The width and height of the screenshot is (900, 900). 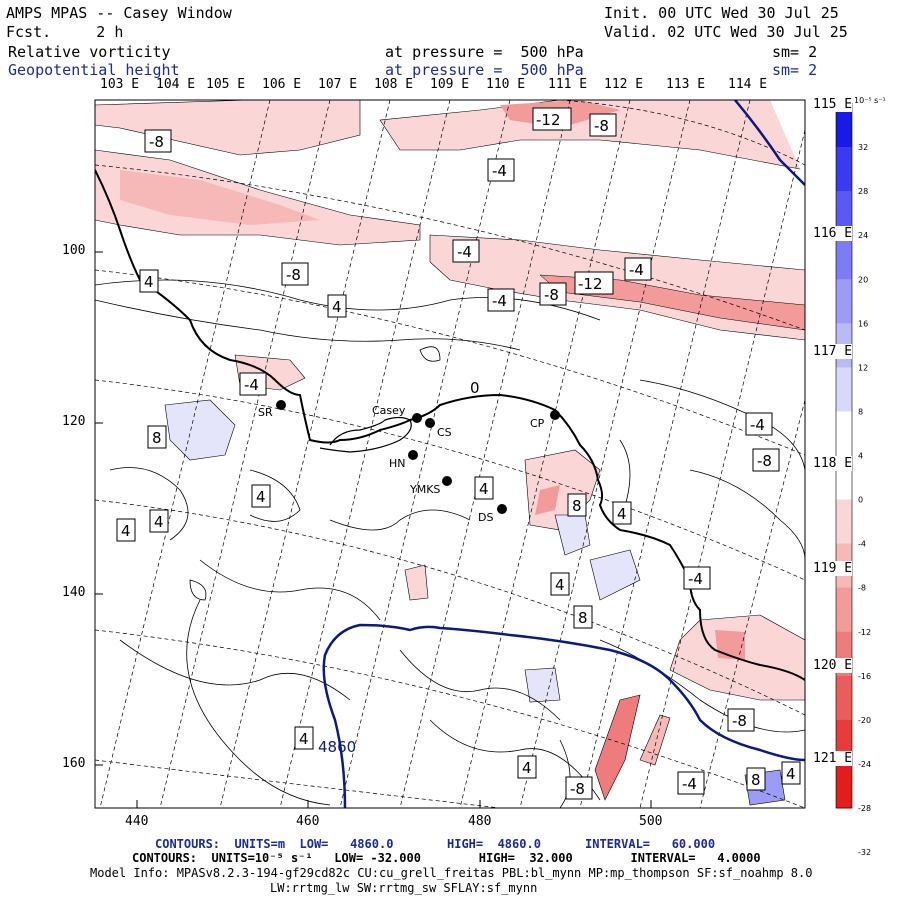 What do you see at coordinates (494, 844) in the screenshot?
I see `footer-height-high: HIGH= 4860.0` at bounding box center [494, 844].